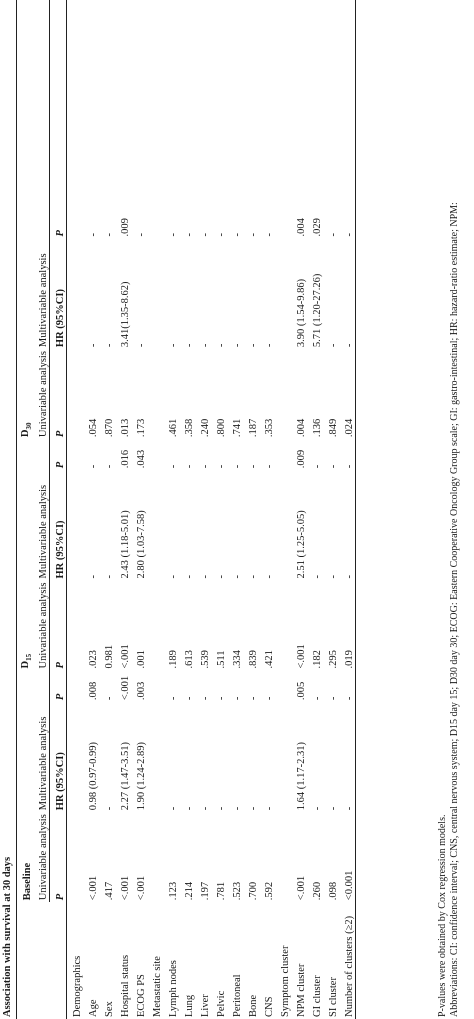 The height and width of the screenshot is (1019, 474). What do you see at coordinates (173, 659) in the screenshot?
I see `table-cell: .189` at bounding box center [173, 659].